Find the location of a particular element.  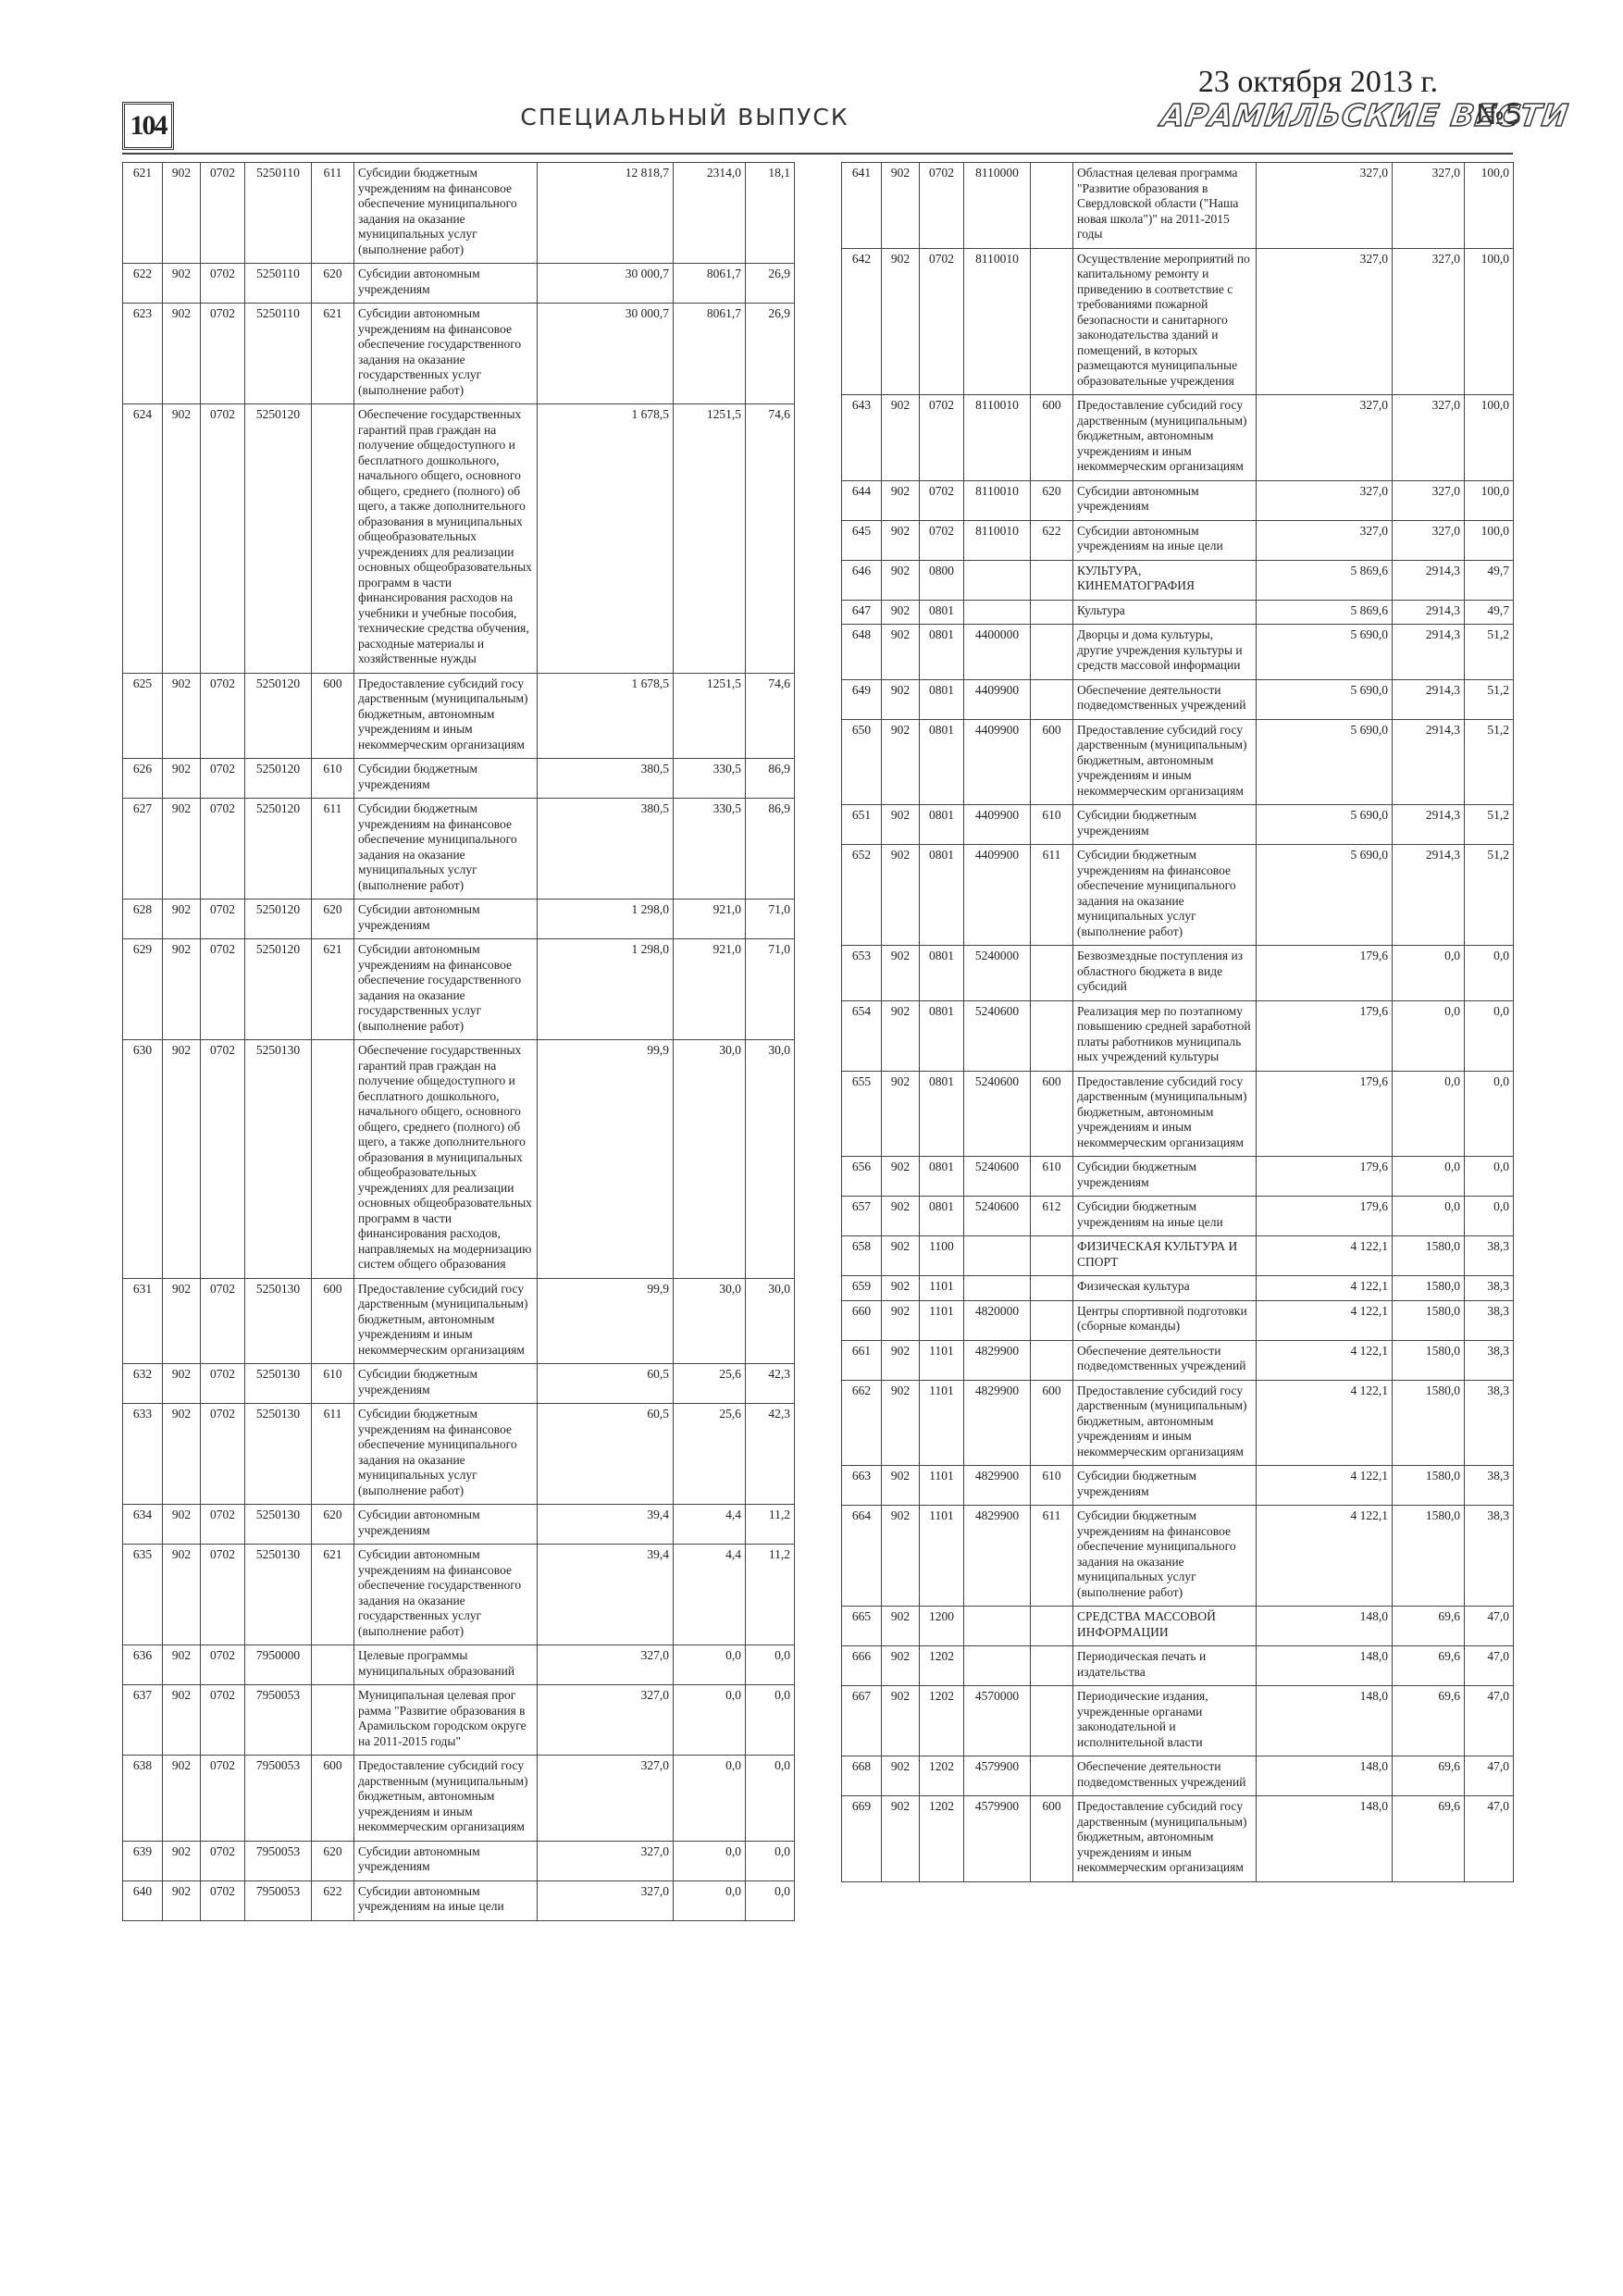

row-number: 657 is located at coordinates (861, 1216).